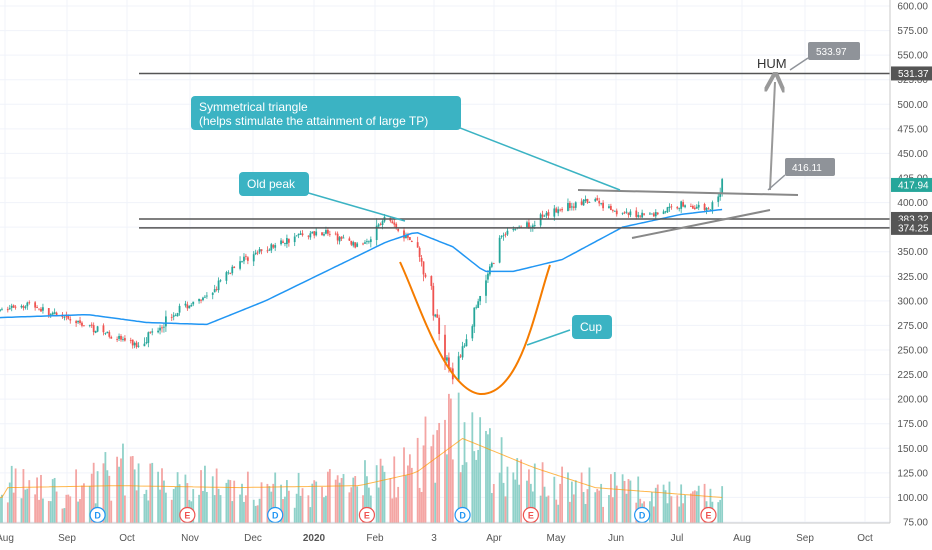 This screenshot has height=550, width=932. What do you see at coordinates (912, 301) in the screenshot?
I see `y-tick-label: 300.00` at bounding box center [912, 301].